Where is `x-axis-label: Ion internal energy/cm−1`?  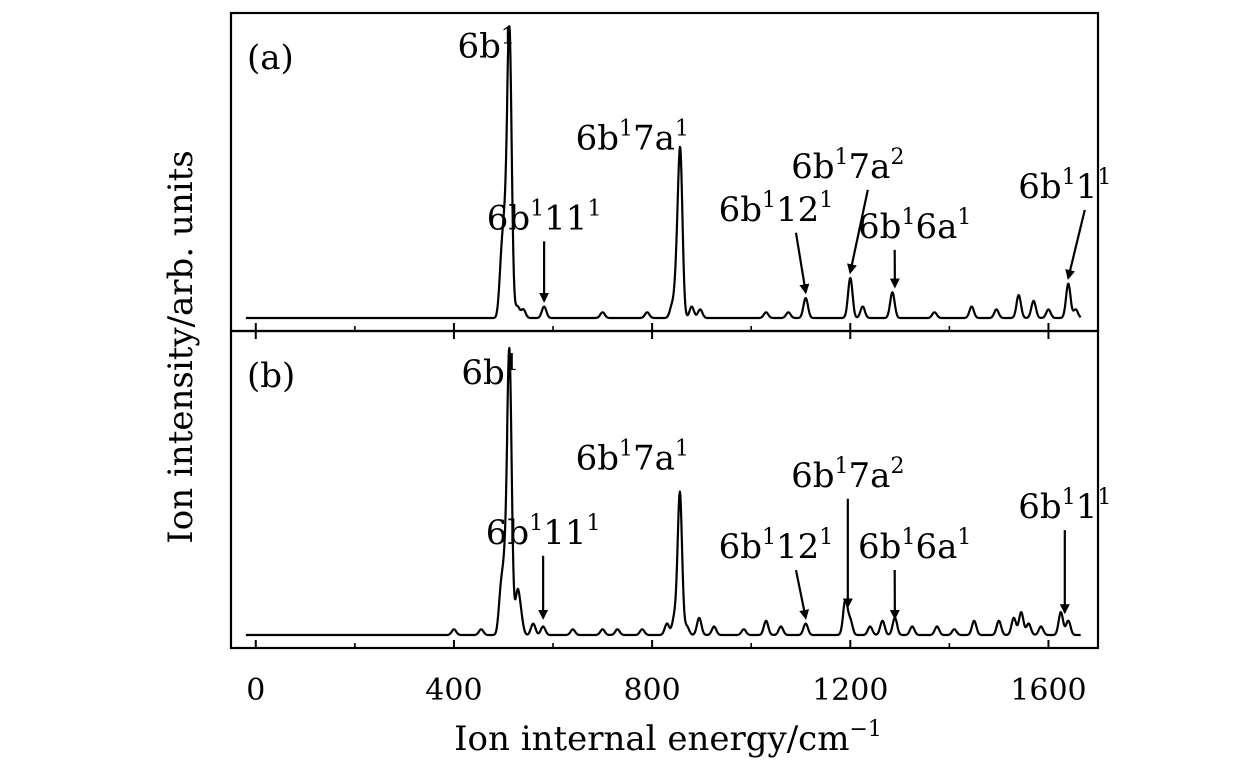
x-axis-label: Ion internal energy/cm−1 is located at coordinates (668, 738).